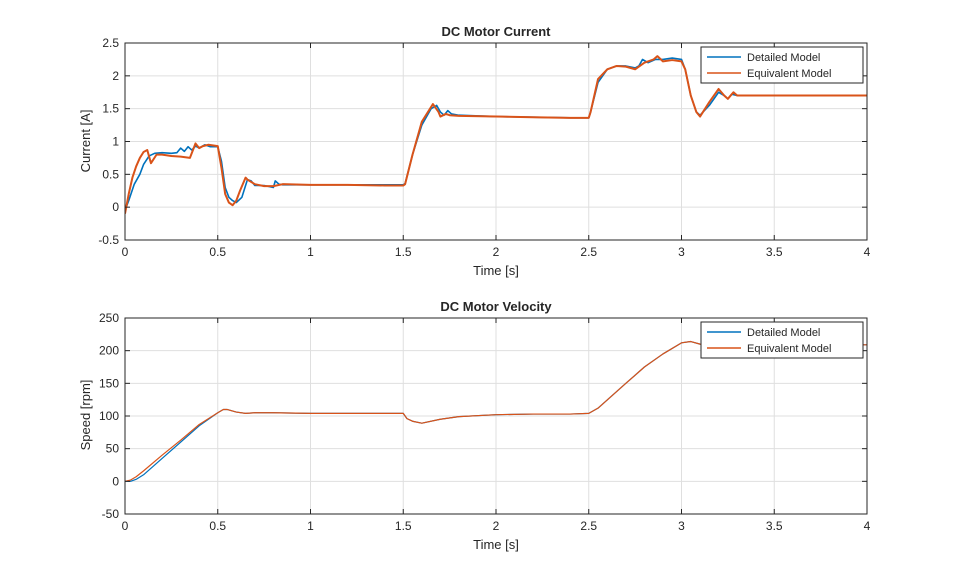 Image resolution: width=959 pixels, height=577 pixels. I want to click on current-plot-ytick-label: 2.5, so click(110, 43).